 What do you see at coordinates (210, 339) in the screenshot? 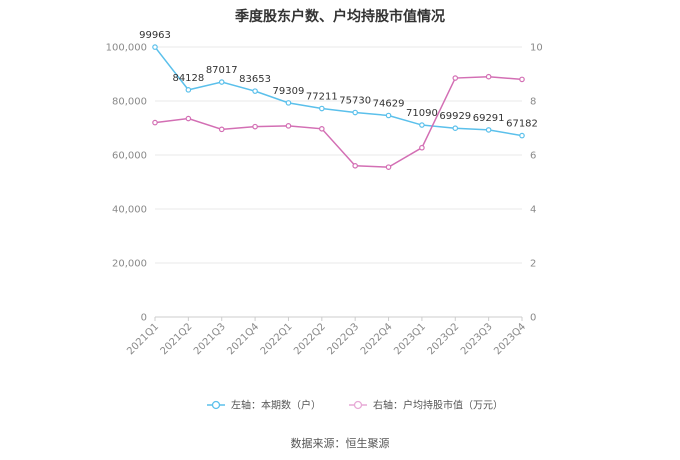
I see `x-tick-label: 2021Q3` at bounding box center [210, 339].